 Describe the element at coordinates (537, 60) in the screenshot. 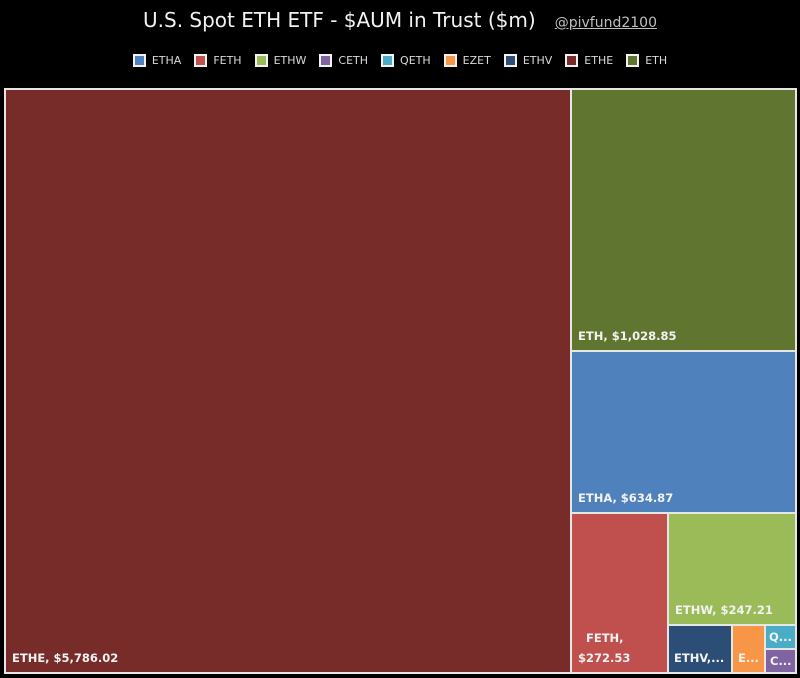

I see `legend-label: ETHV` at that location.